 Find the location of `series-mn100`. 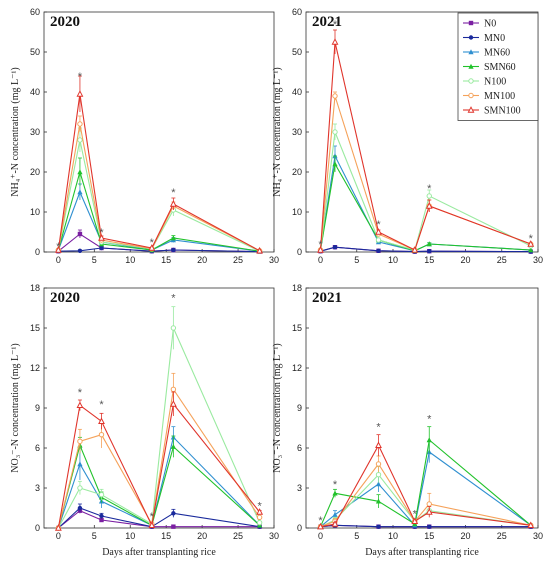

series-mn100 is located at coordinates (159, 451).